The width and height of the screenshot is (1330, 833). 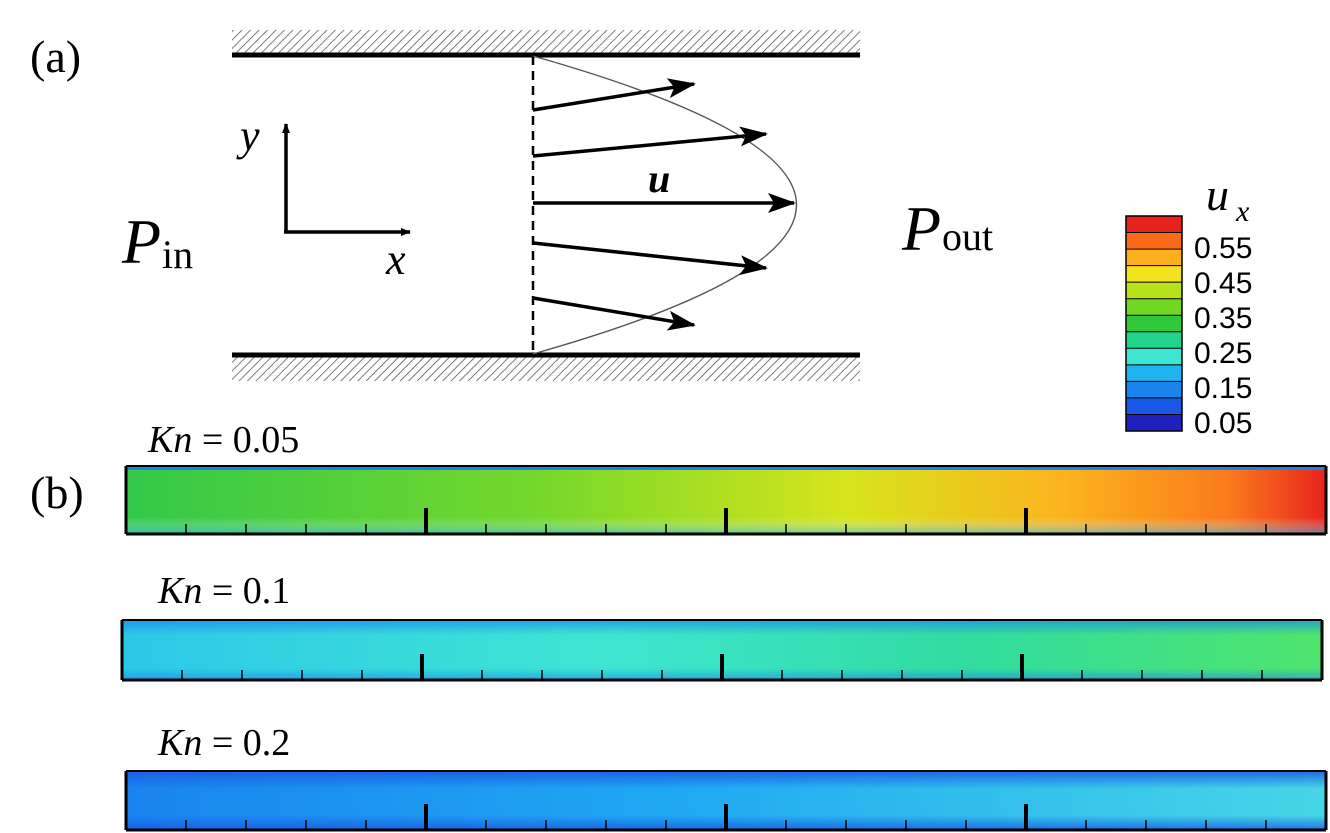 I want to click on outlet-pressure-subscript: out, so click(x=967, y=236).